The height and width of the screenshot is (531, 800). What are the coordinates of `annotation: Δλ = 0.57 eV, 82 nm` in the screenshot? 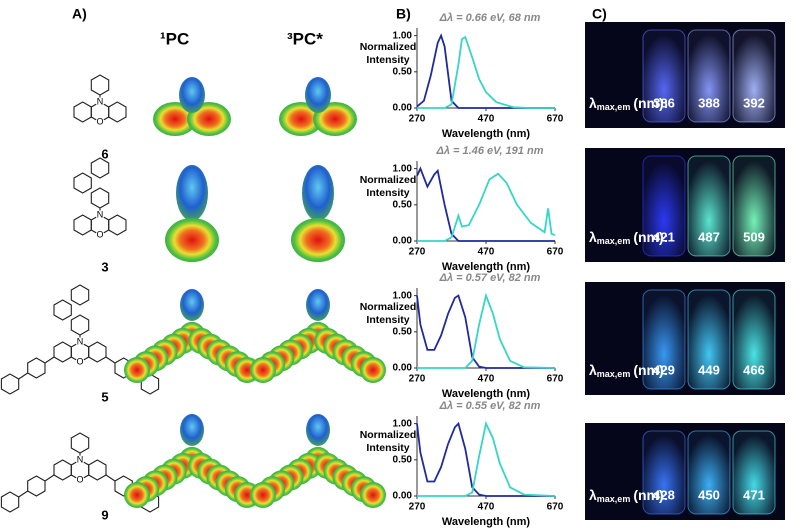 It's located at (490, 278).